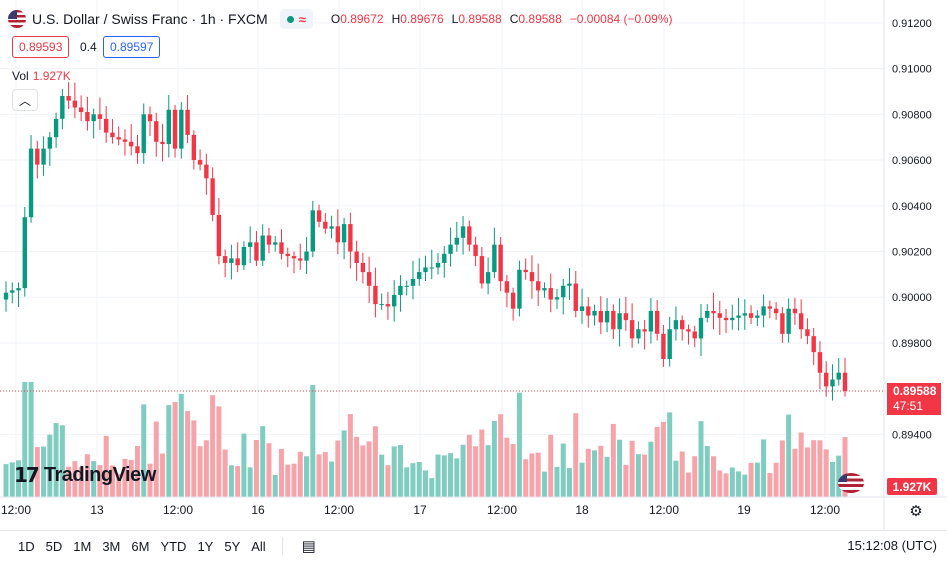 The height and width of the screenshot is (566, 947). Describe the element at coordinates (908, 405) in the screenshot. I see `bar-countdown: 47:51` at that location.